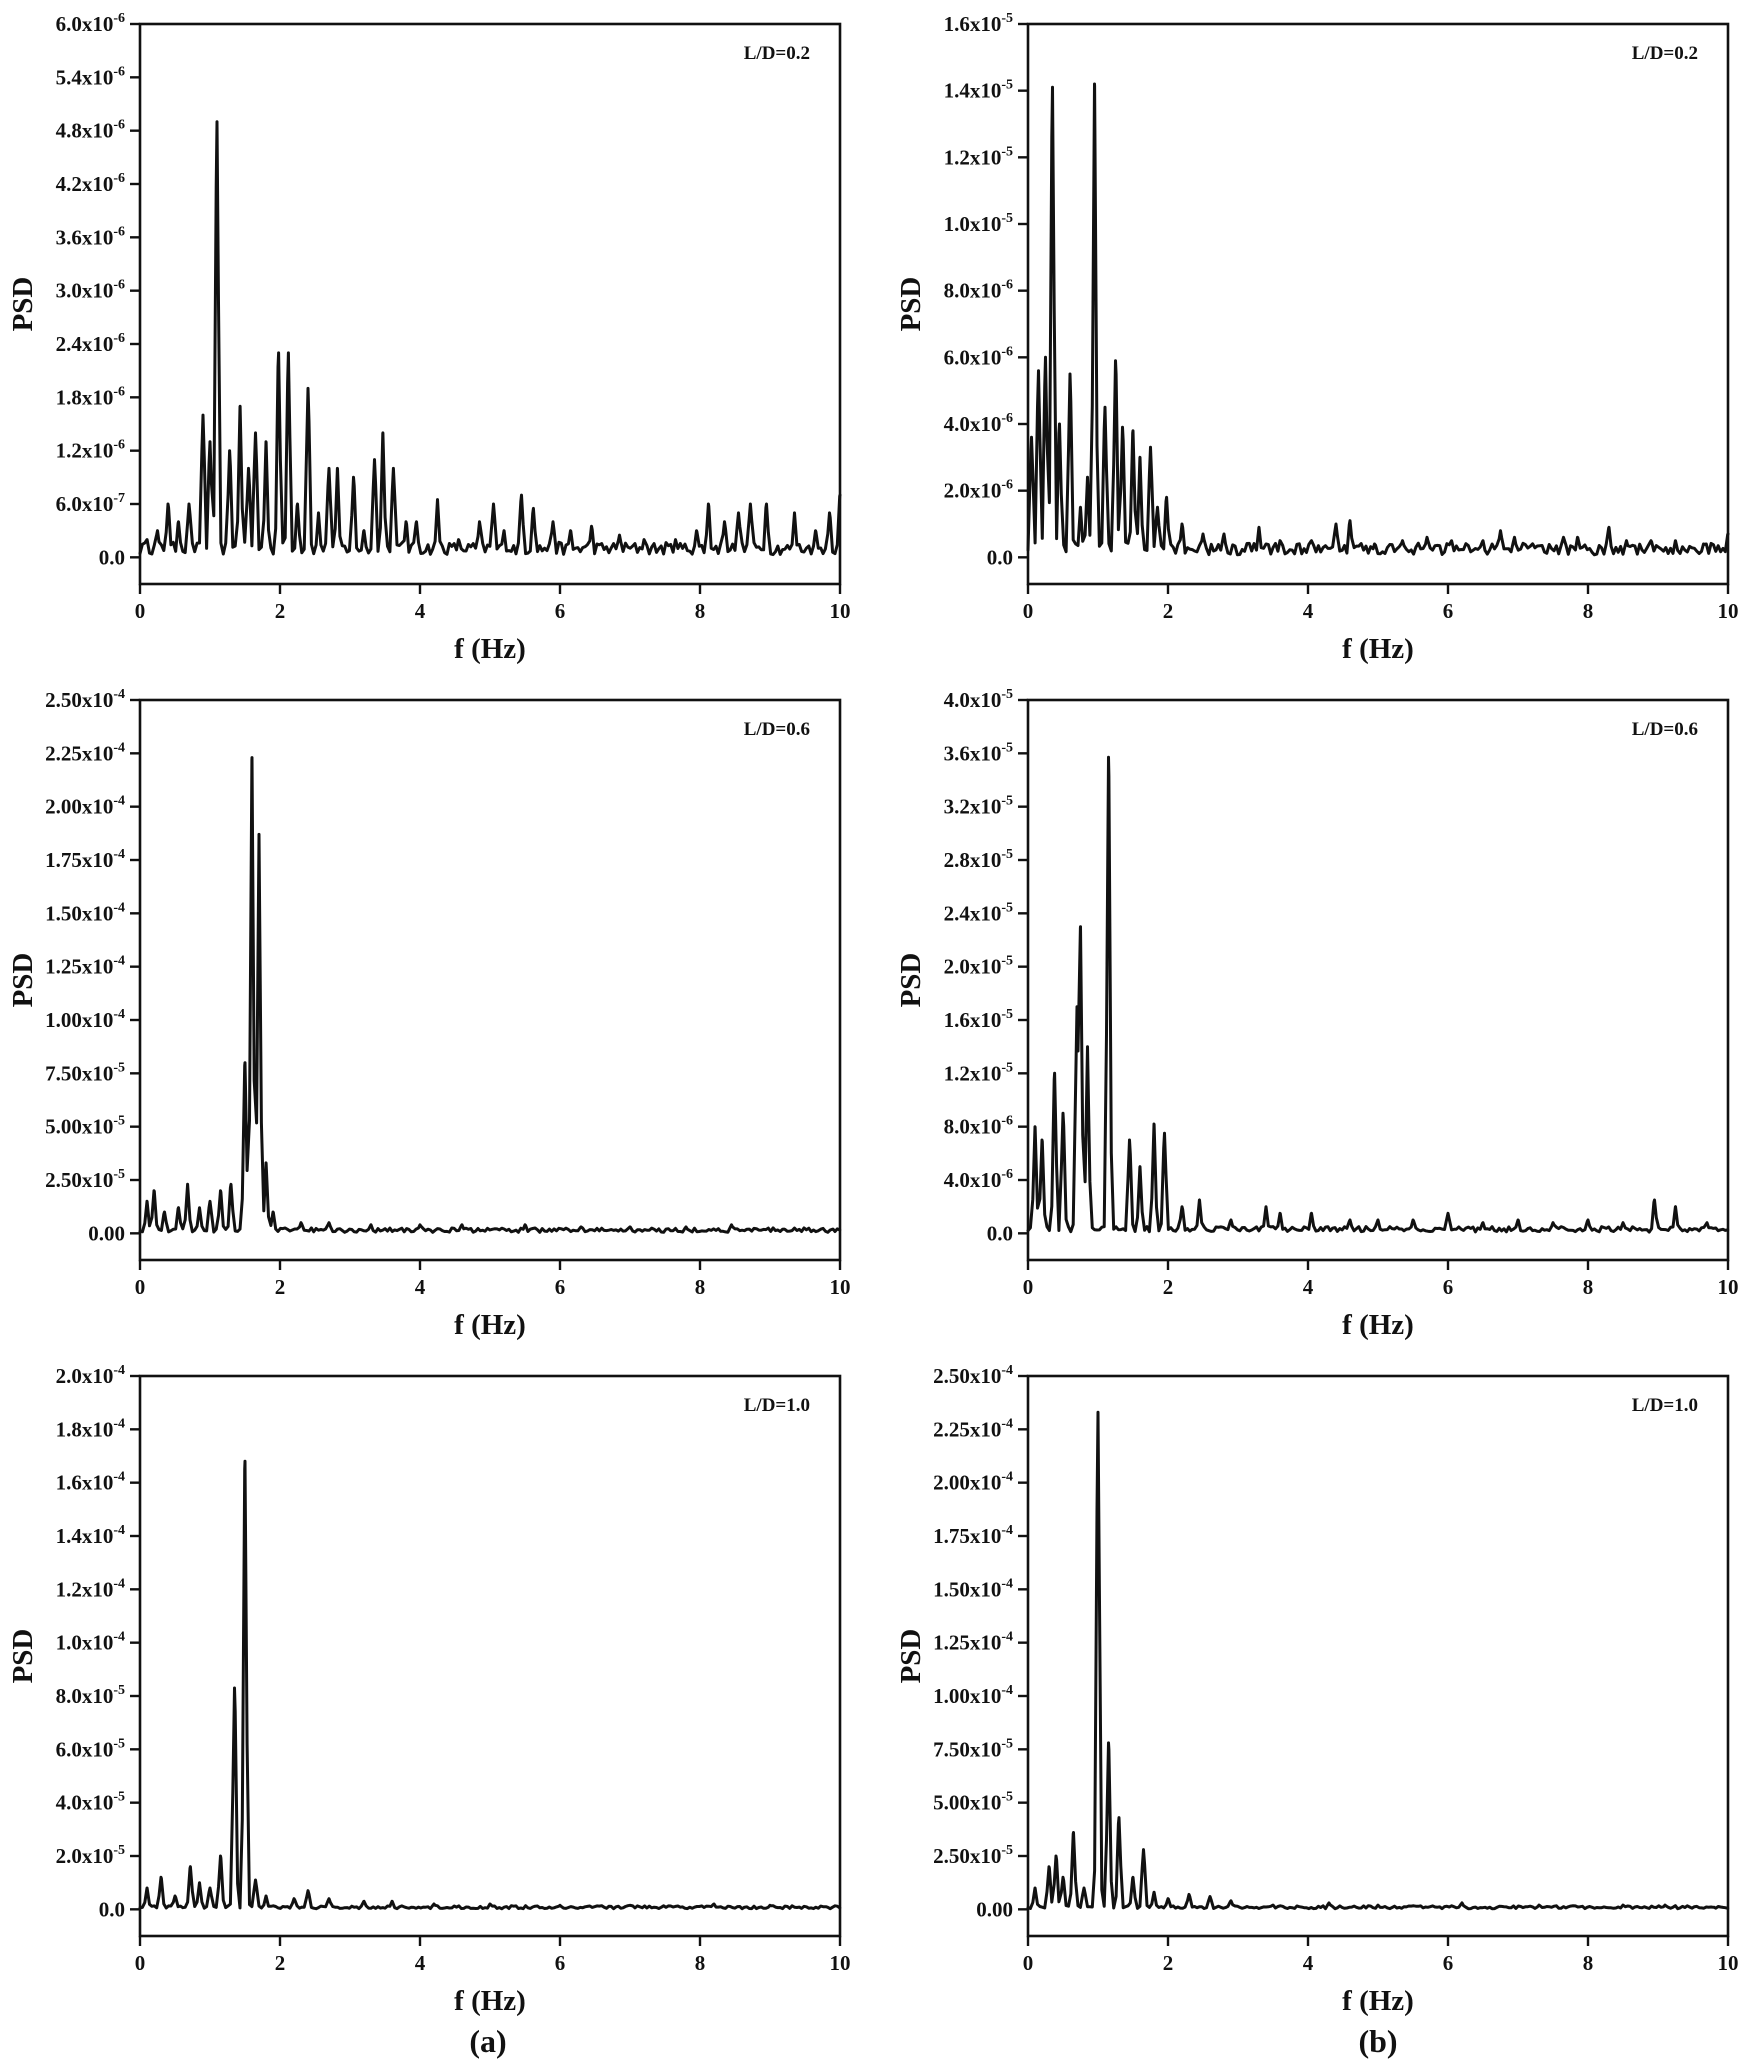 The image size is (1750, 2067). I want to click on y-tick-label: 3.0x10⁻⁶, so click(90, 290).